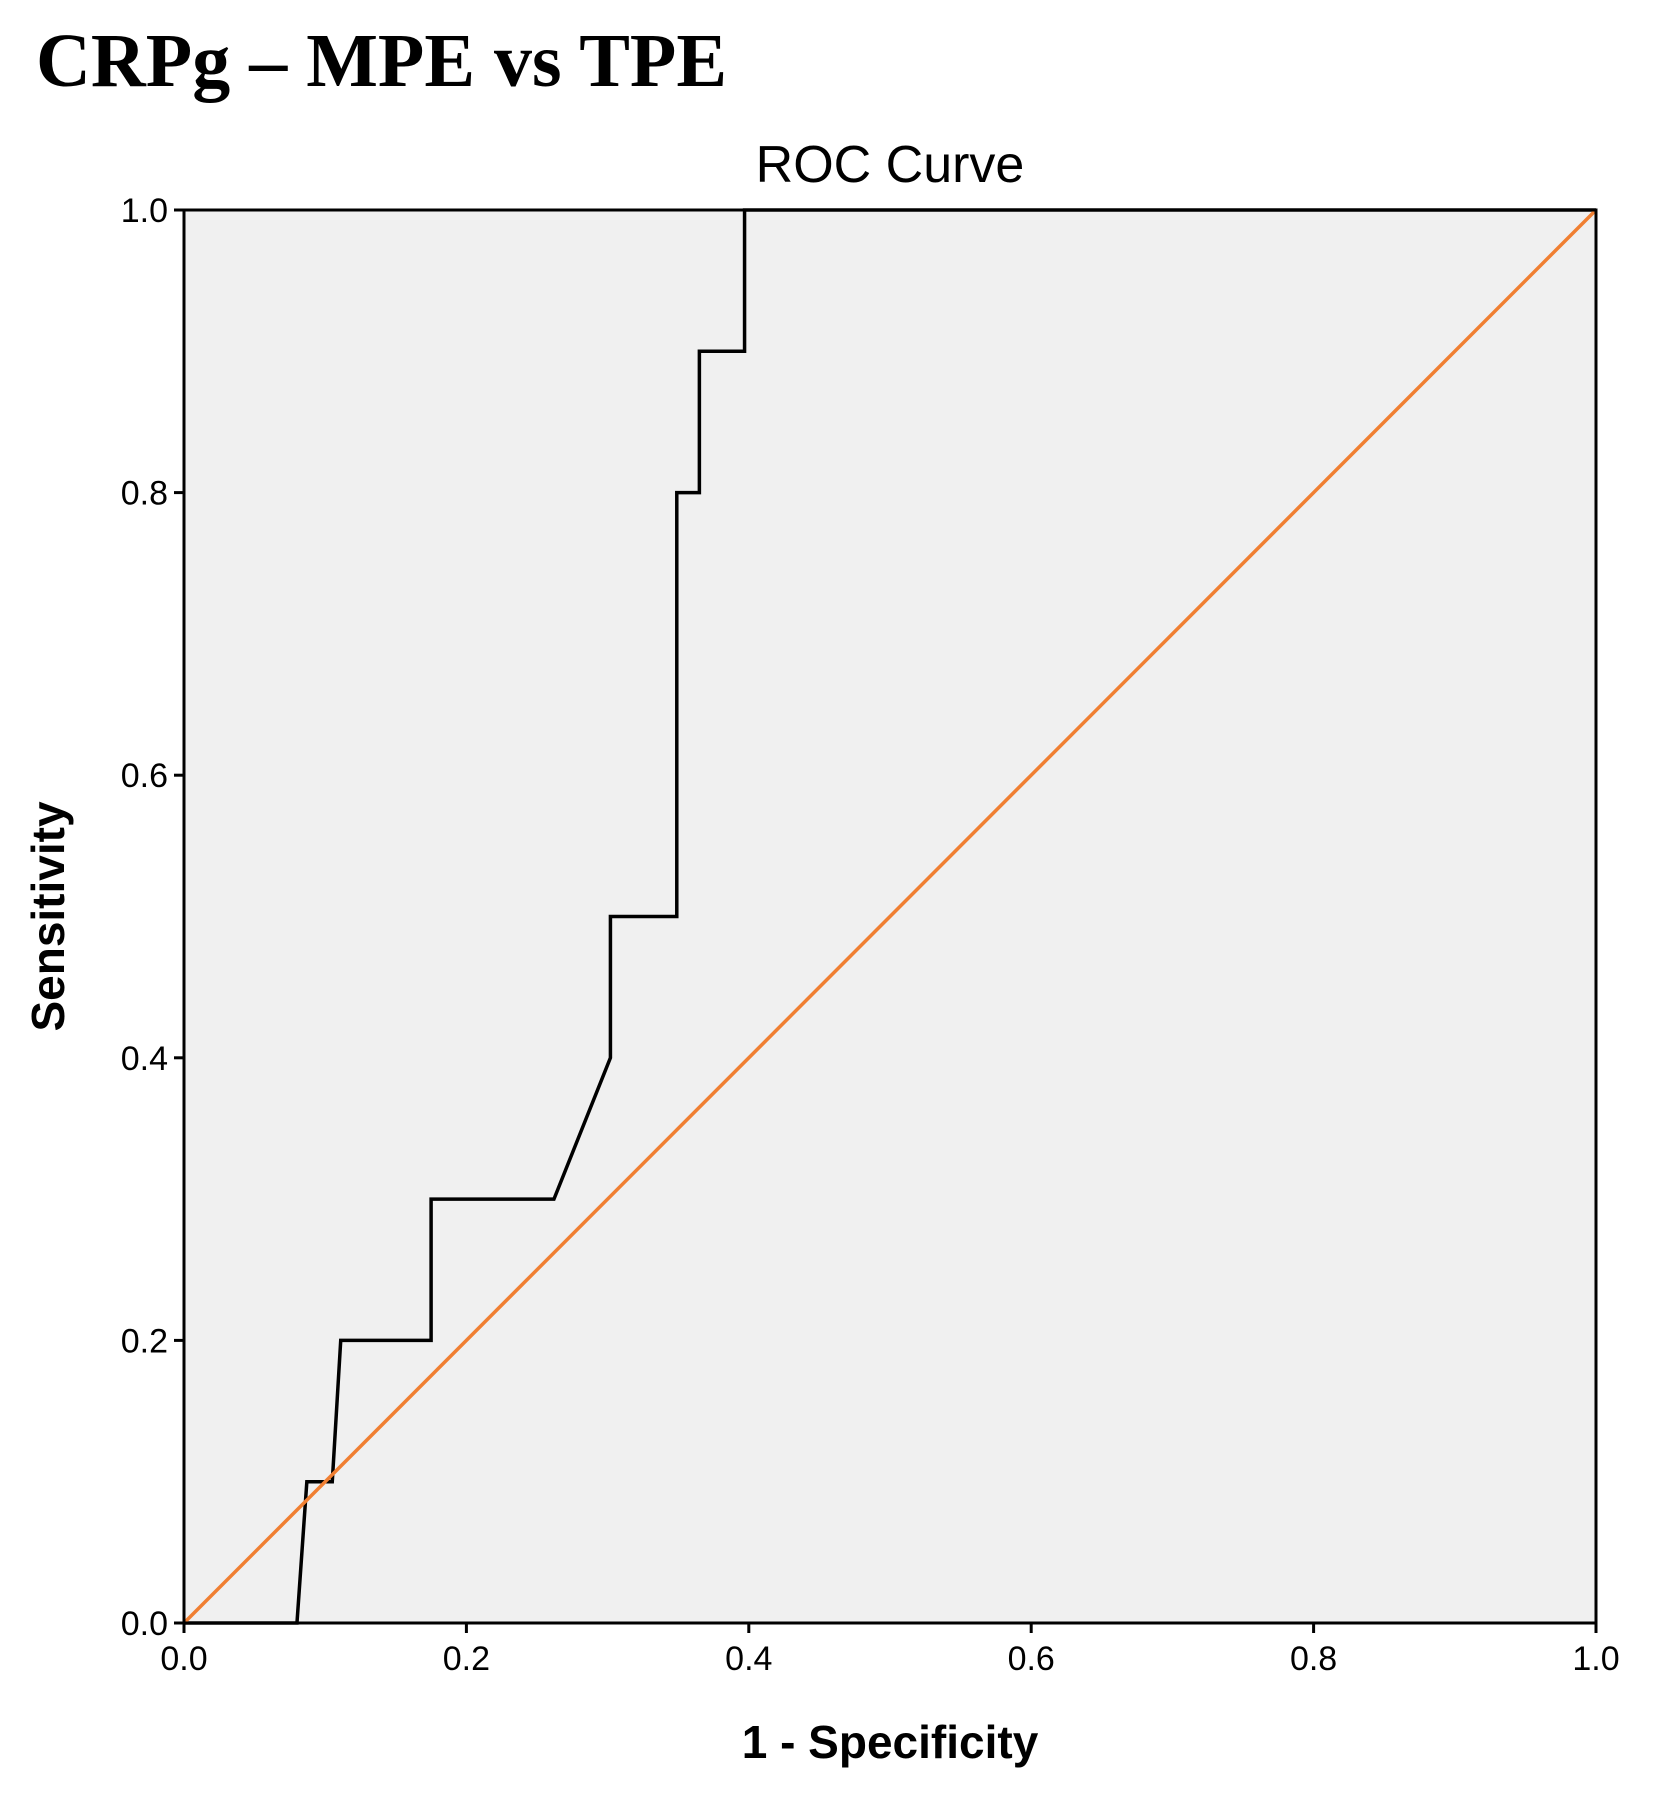 The image size is (1661, 1814). Describe the element at coordinates (1595, 1659) in the screenshot. I see `x-tick-label: 1.0` at that location.